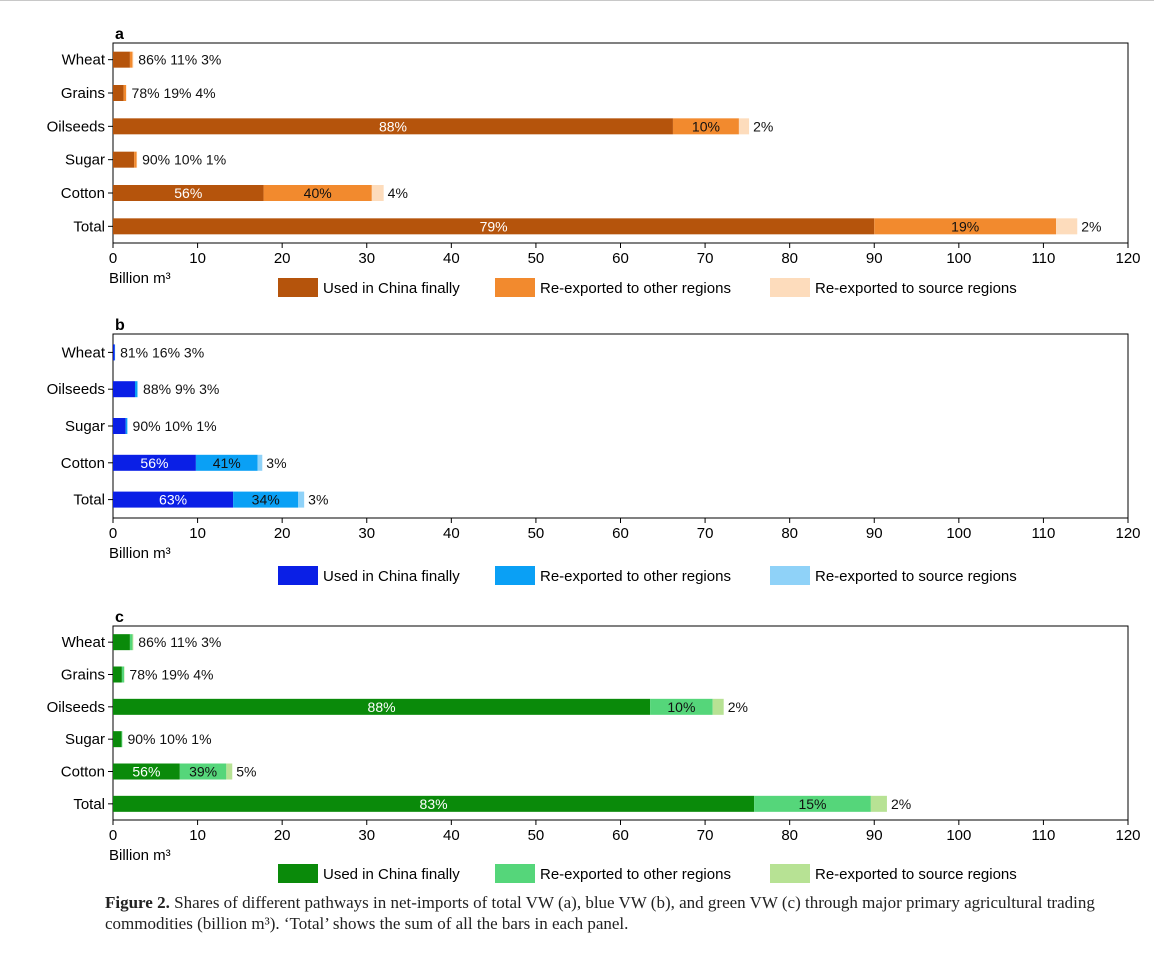 The image size is (1154, 969). I want to click on x-tick-label: 0, so click(113, 835).